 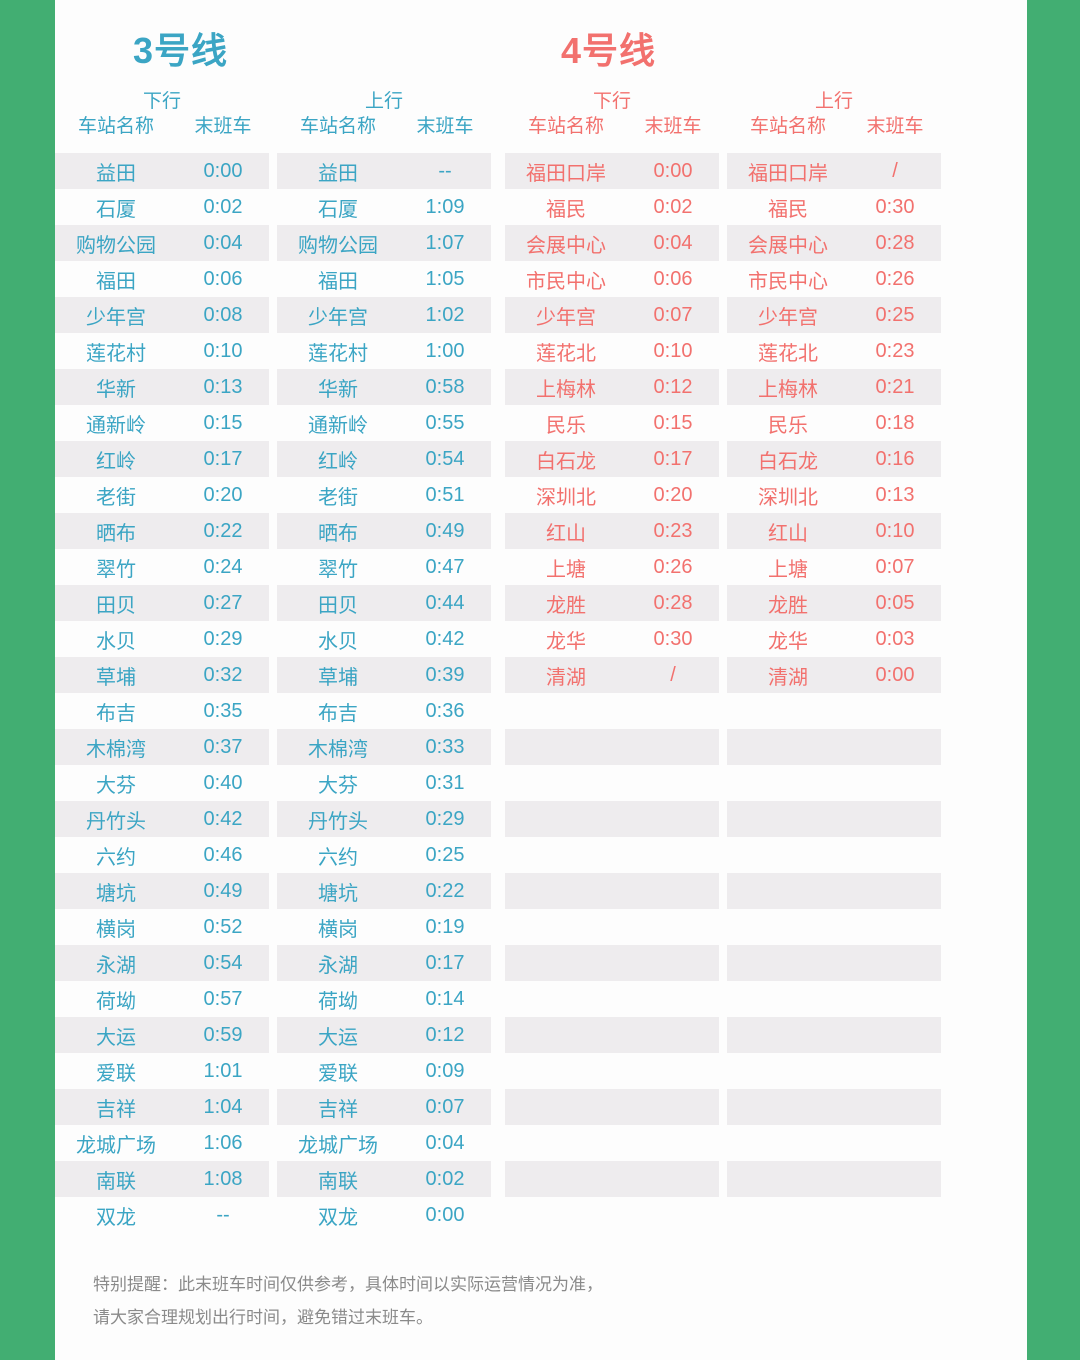 What do you see at coordinates (116, 605) in the screenshot?
I see `station-name-cell: 田贝` at bounding box center [116, 605].